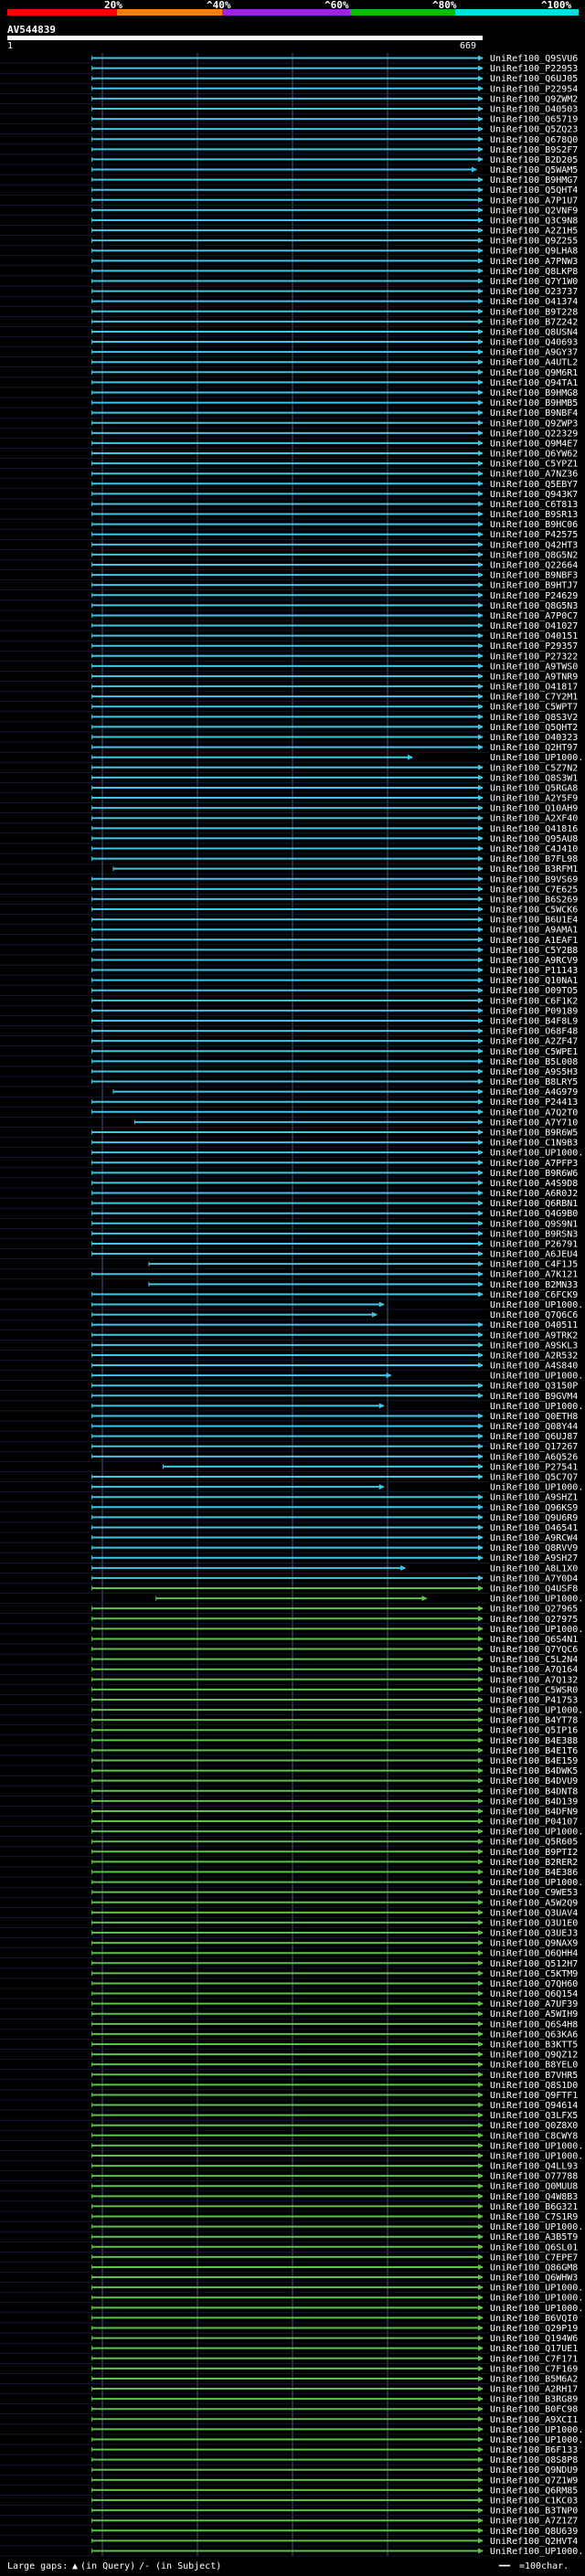 Image resolution: width=585 pixels, height=2576 pixels. What do you see at coordinates (534, 1194) in the screenshot?
I see `hit-label: UniRef100_A6R0J2` at bounding box center [534, 1194].